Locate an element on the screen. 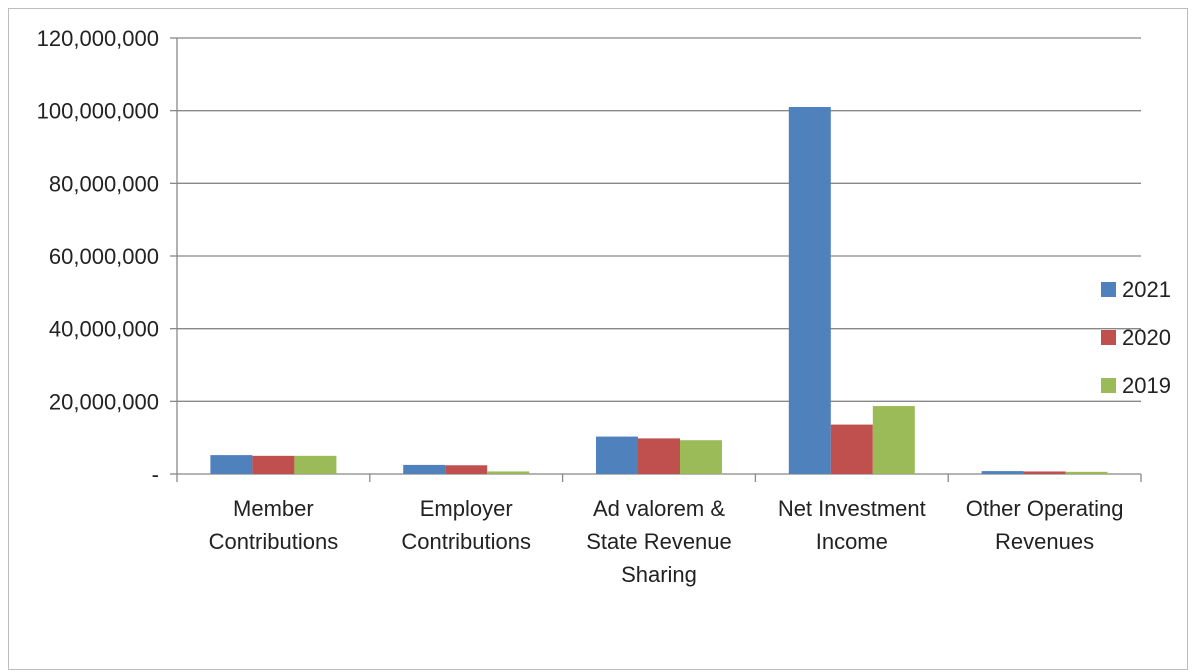  legend-label: 2019 is located at coordinates (1146, 385).